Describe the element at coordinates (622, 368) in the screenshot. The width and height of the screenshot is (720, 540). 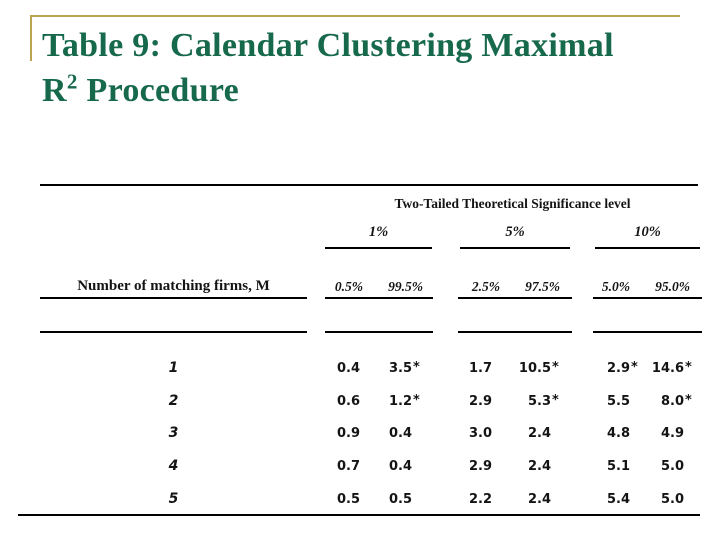
I see `data-cell: 2.9 *` at that location.